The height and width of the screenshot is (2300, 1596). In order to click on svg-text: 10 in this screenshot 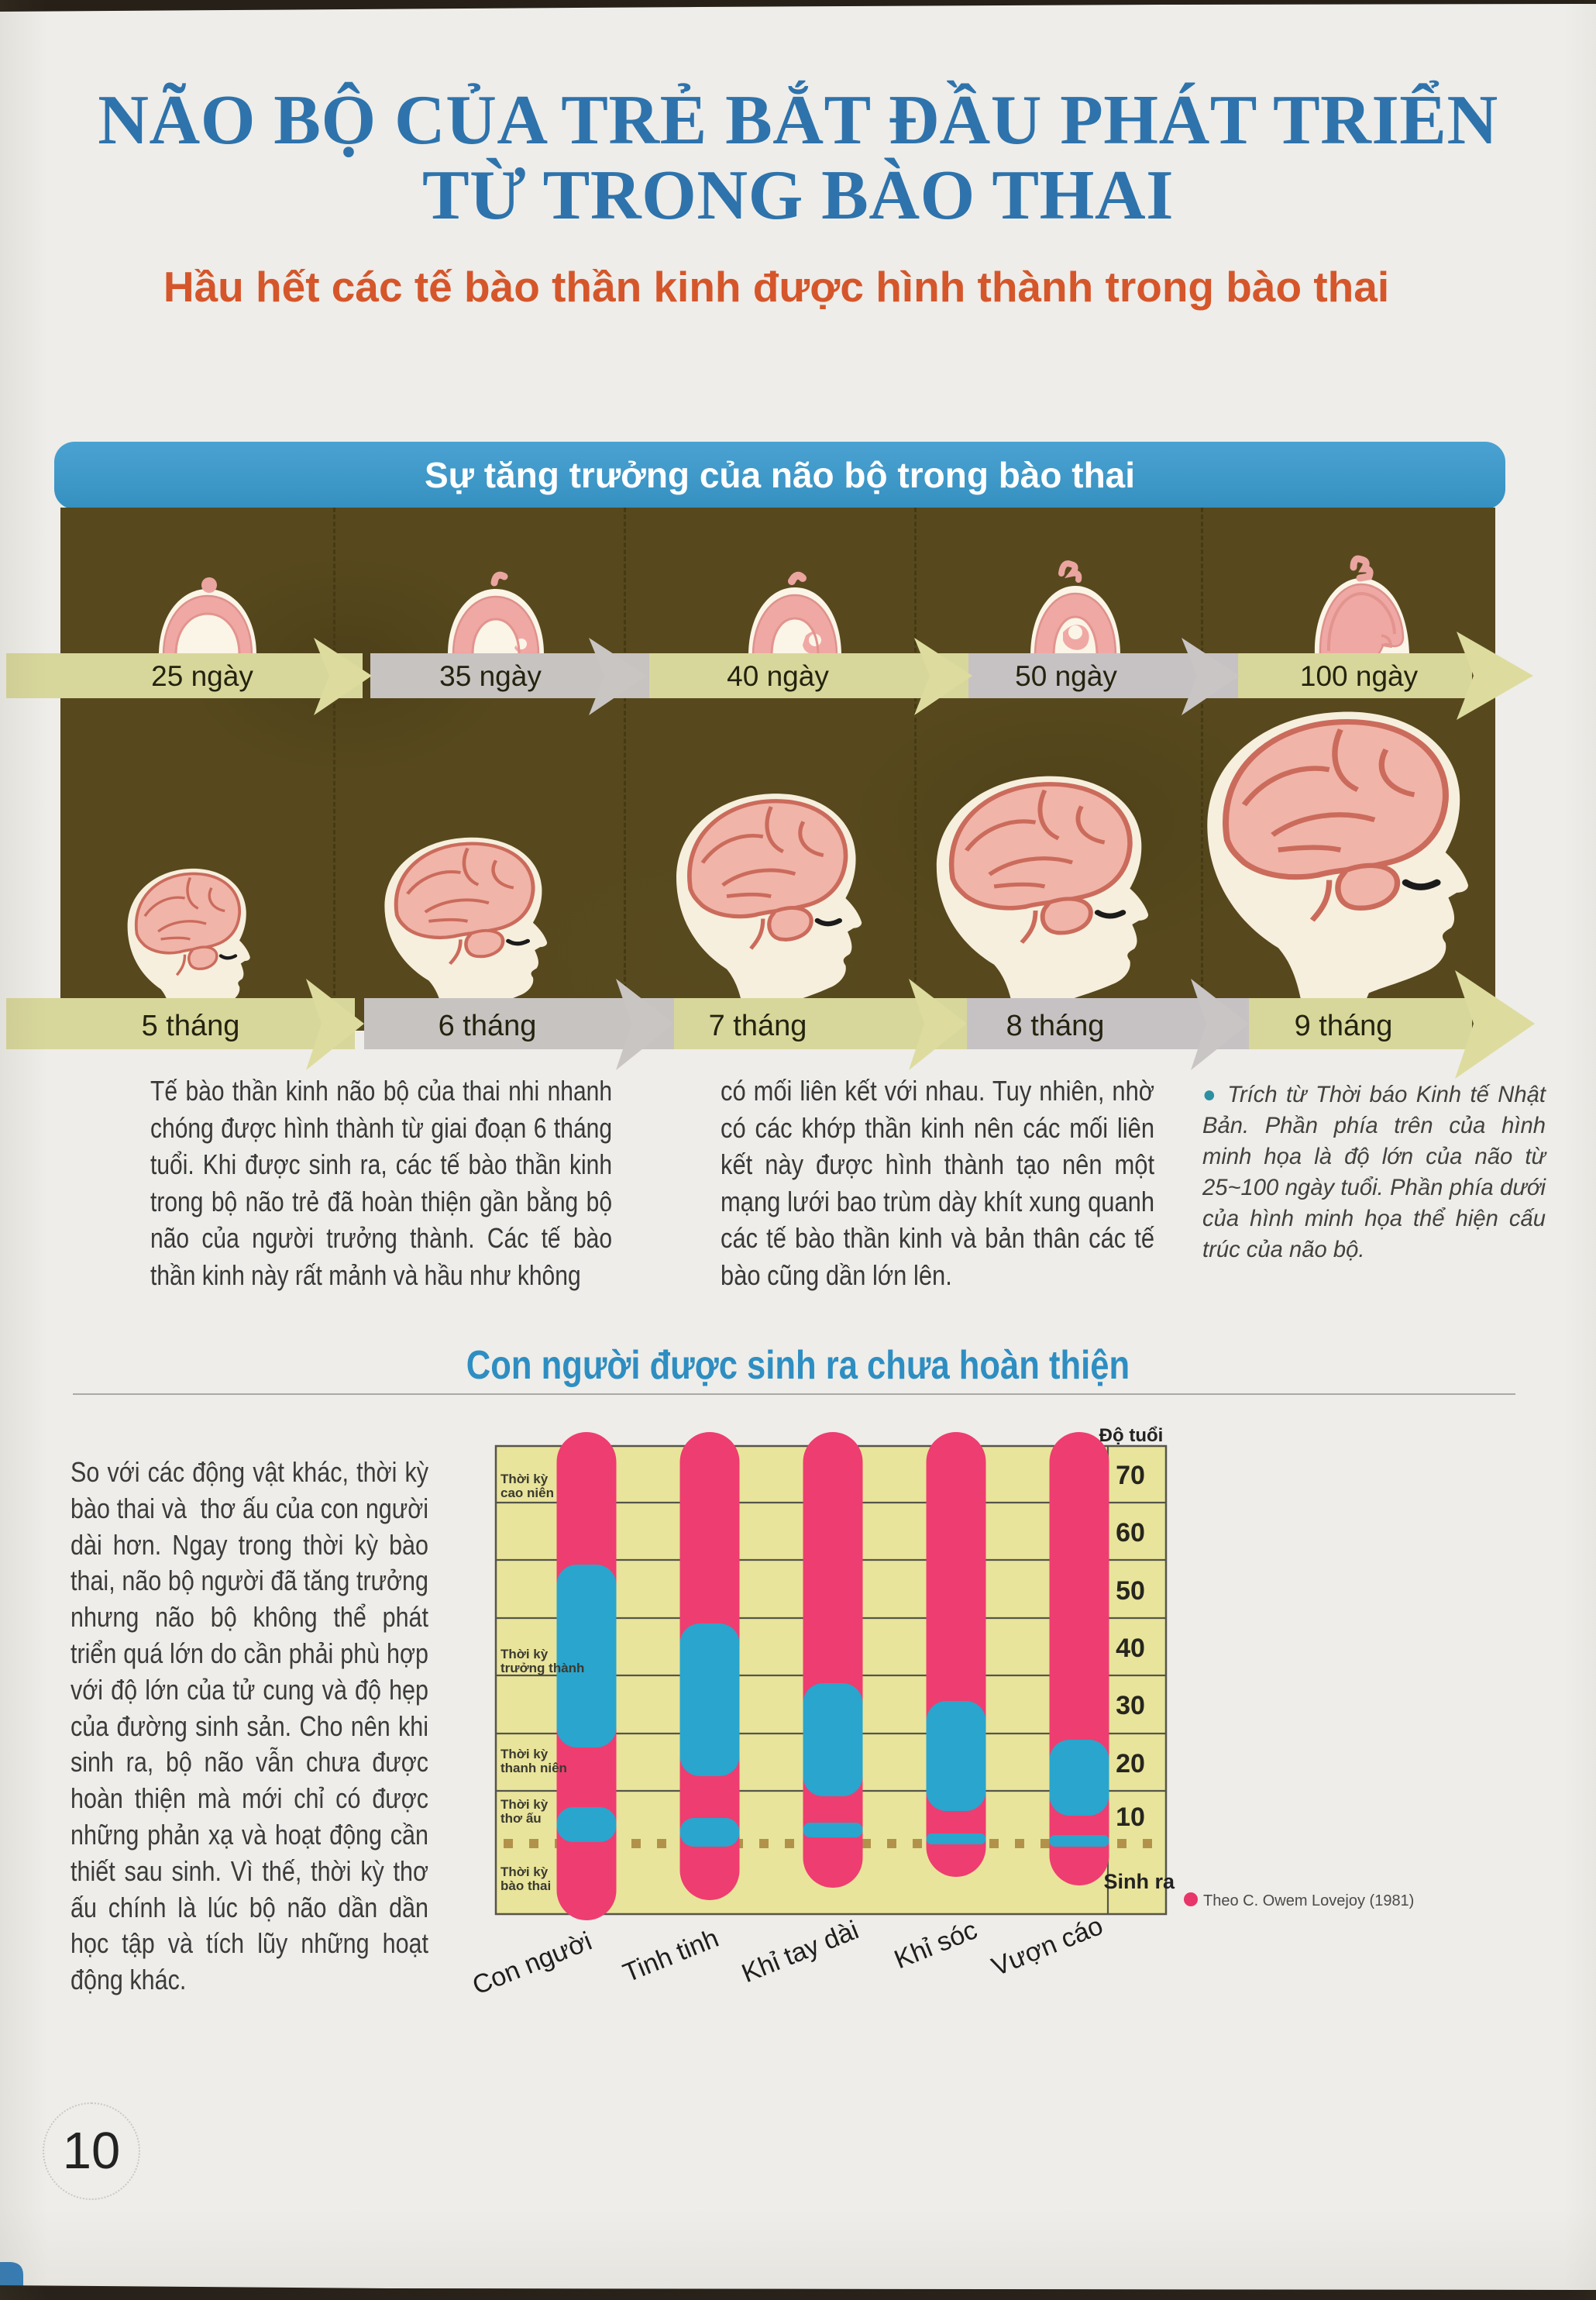, I will do `click(1130, 1817)`.